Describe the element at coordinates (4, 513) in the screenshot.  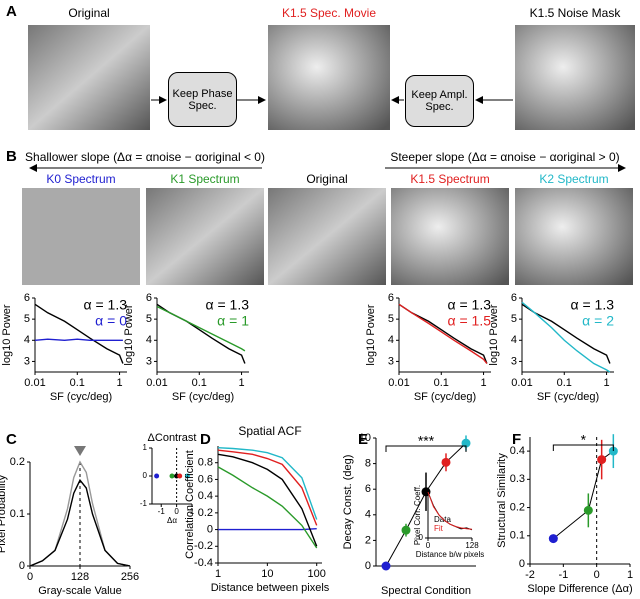
I see `y-axis-label: Pixel Probability` at that location.